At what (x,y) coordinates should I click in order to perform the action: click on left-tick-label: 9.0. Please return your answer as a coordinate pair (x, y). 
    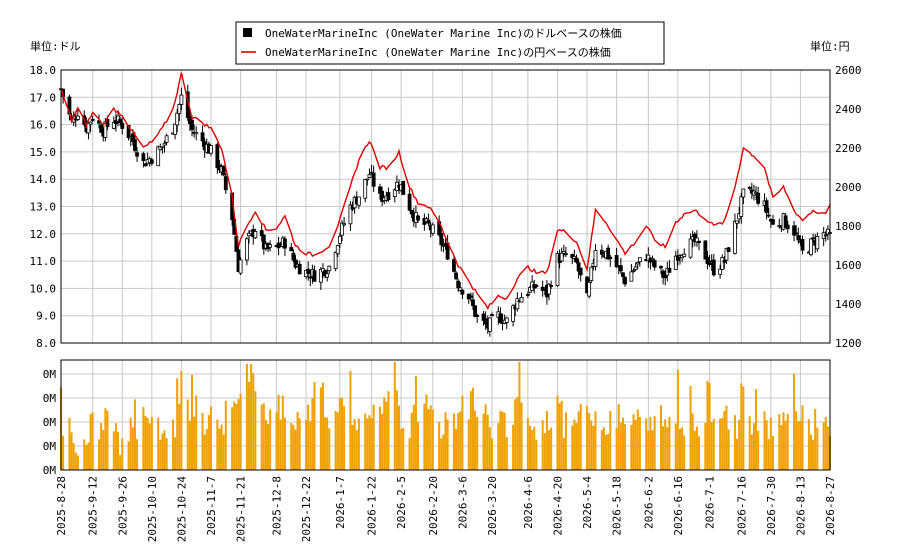
    Looking at the image, I should click on (46, 316).